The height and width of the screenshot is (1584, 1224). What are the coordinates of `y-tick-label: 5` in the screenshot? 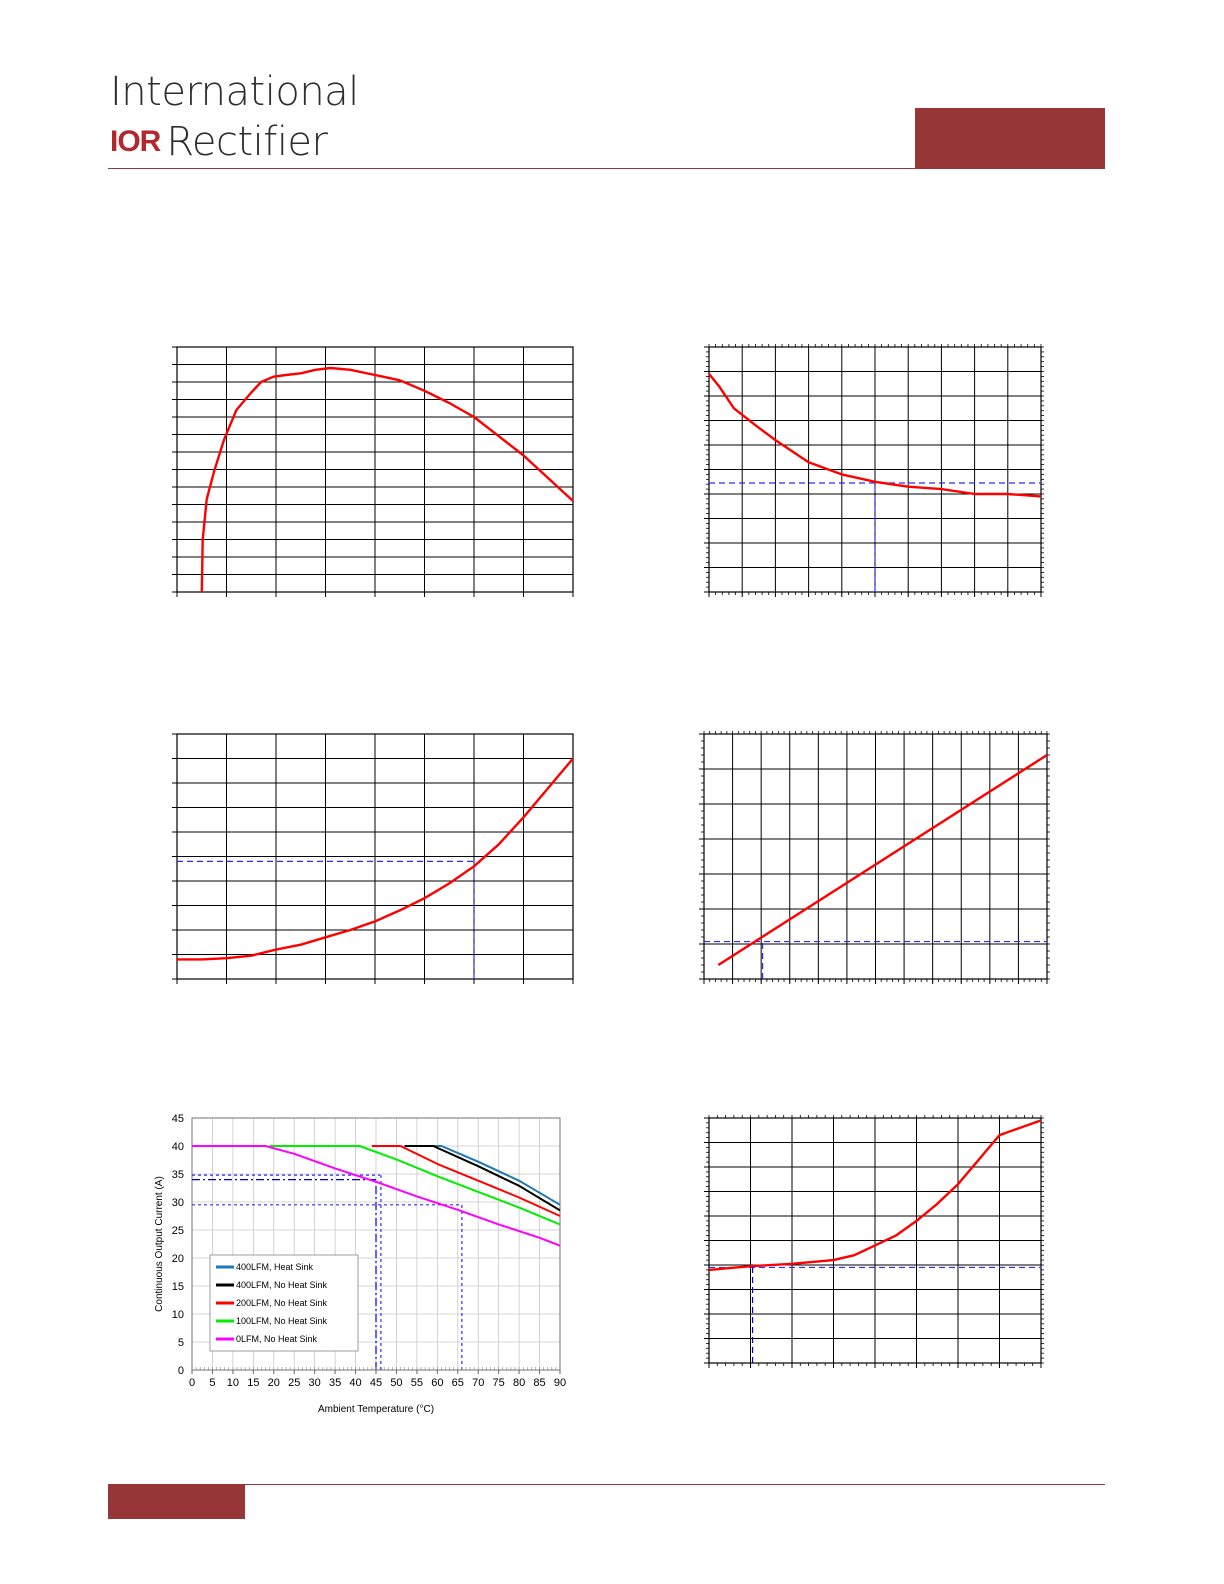 It's located at (181, 1343).